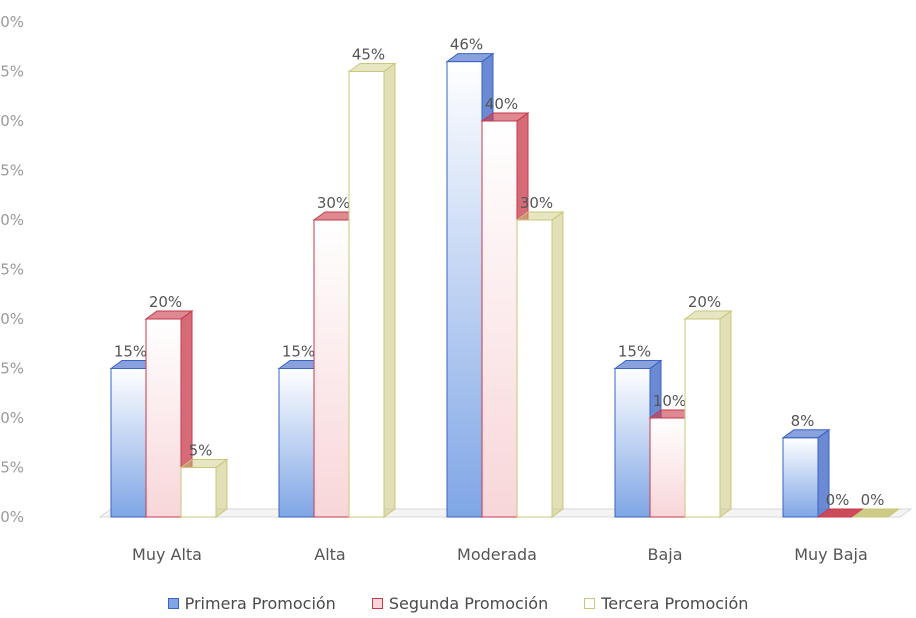 This screenshot has width=916, height=618. Describe the element at coordinates (831, 554) in the screenshot. I see `category-label: Muy Baja` at that location.